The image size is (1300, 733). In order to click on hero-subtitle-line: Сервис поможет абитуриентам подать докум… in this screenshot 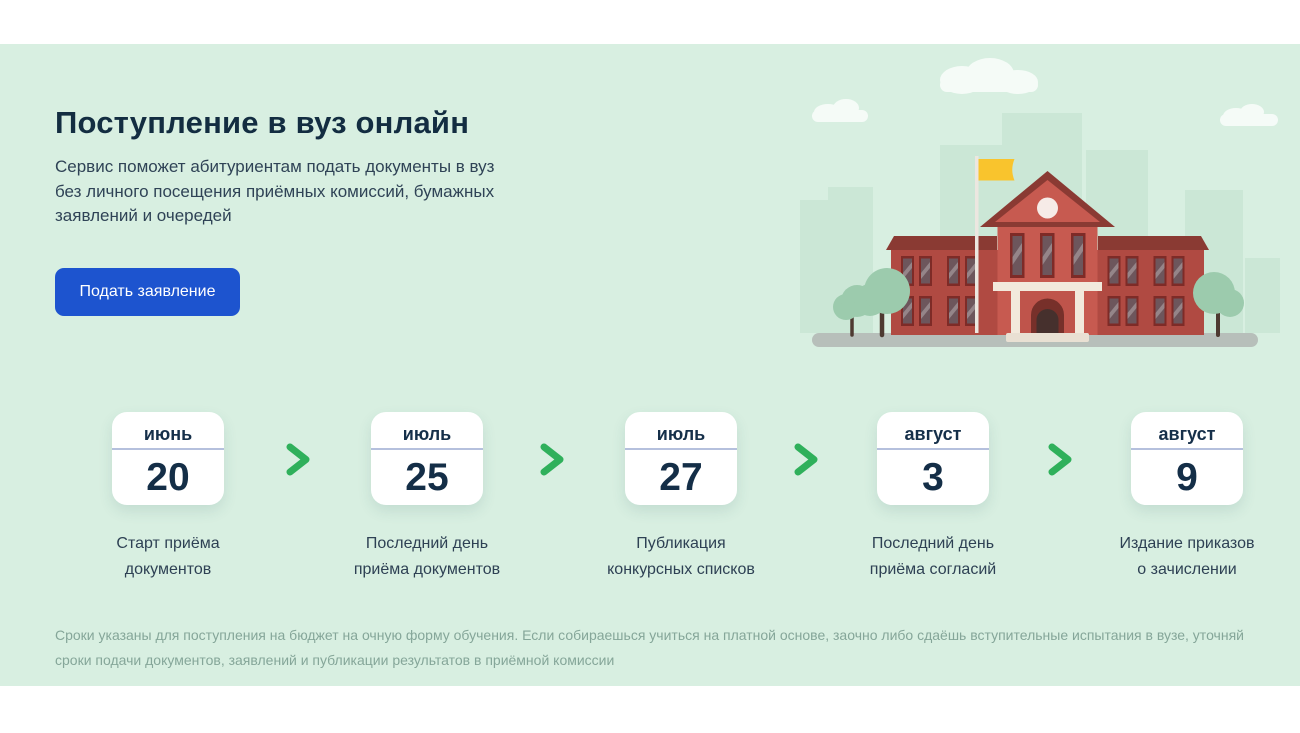, I will do `click(275, 166)`.